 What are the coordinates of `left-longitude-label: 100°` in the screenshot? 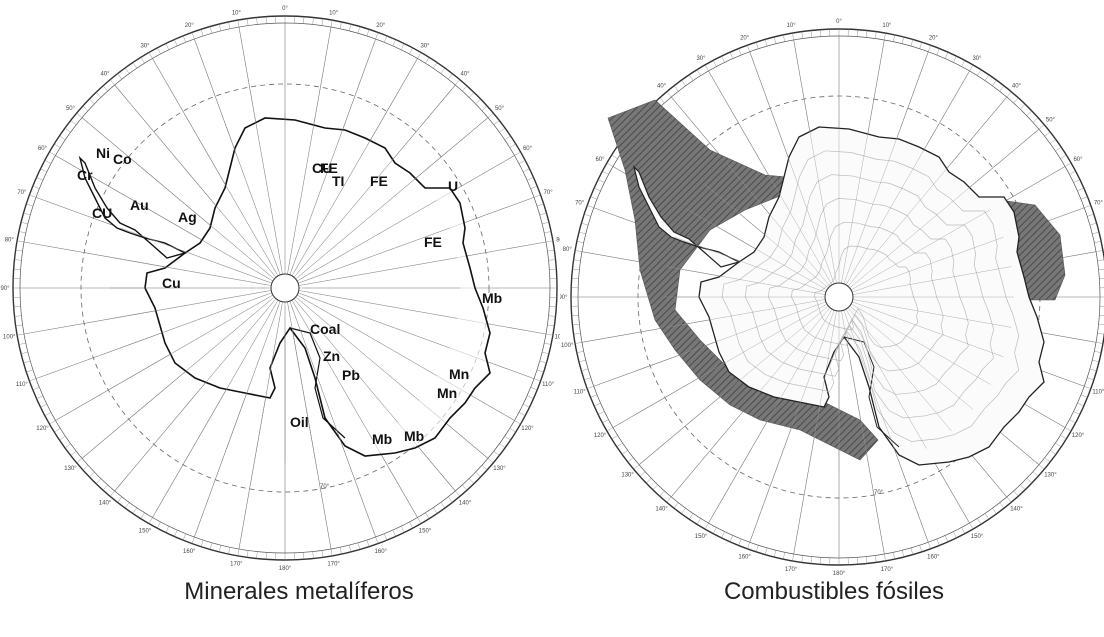 It's located at (557, 338).